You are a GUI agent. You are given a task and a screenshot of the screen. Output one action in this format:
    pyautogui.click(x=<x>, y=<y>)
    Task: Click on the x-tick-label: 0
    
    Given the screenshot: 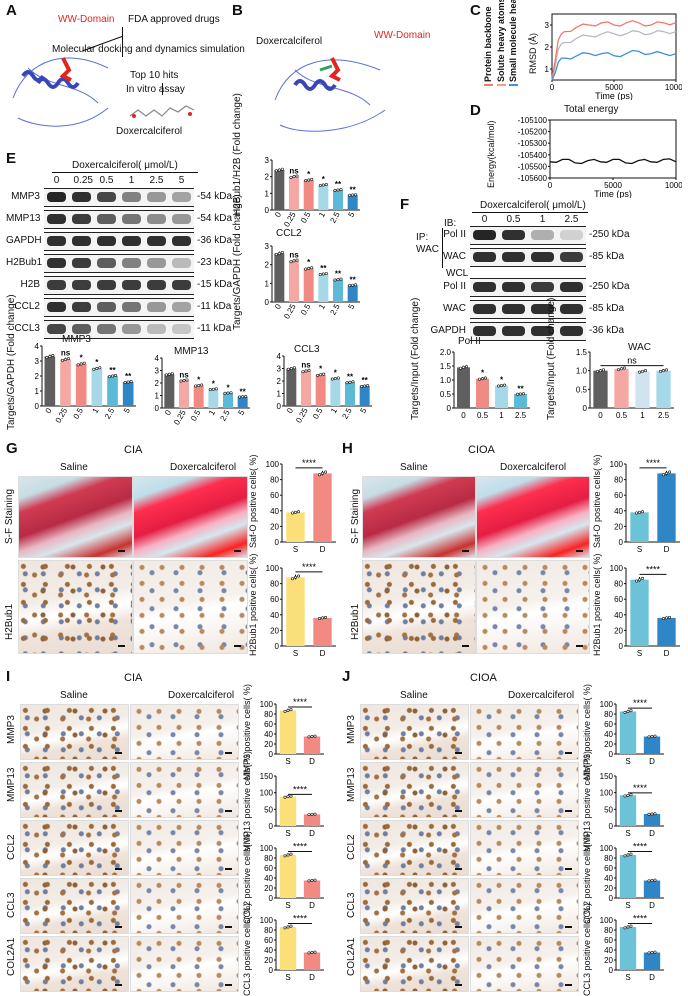 What is the action you would take?
    pyautogui.click(x=290, y=410)
    